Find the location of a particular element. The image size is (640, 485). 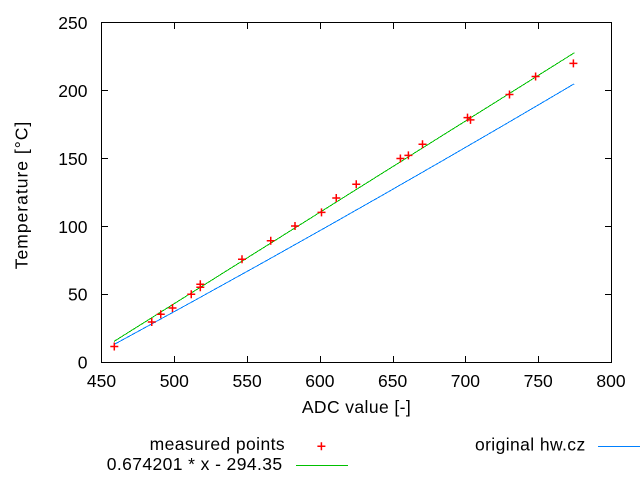

svg-text: 0 is located at coordinates (83, 363).